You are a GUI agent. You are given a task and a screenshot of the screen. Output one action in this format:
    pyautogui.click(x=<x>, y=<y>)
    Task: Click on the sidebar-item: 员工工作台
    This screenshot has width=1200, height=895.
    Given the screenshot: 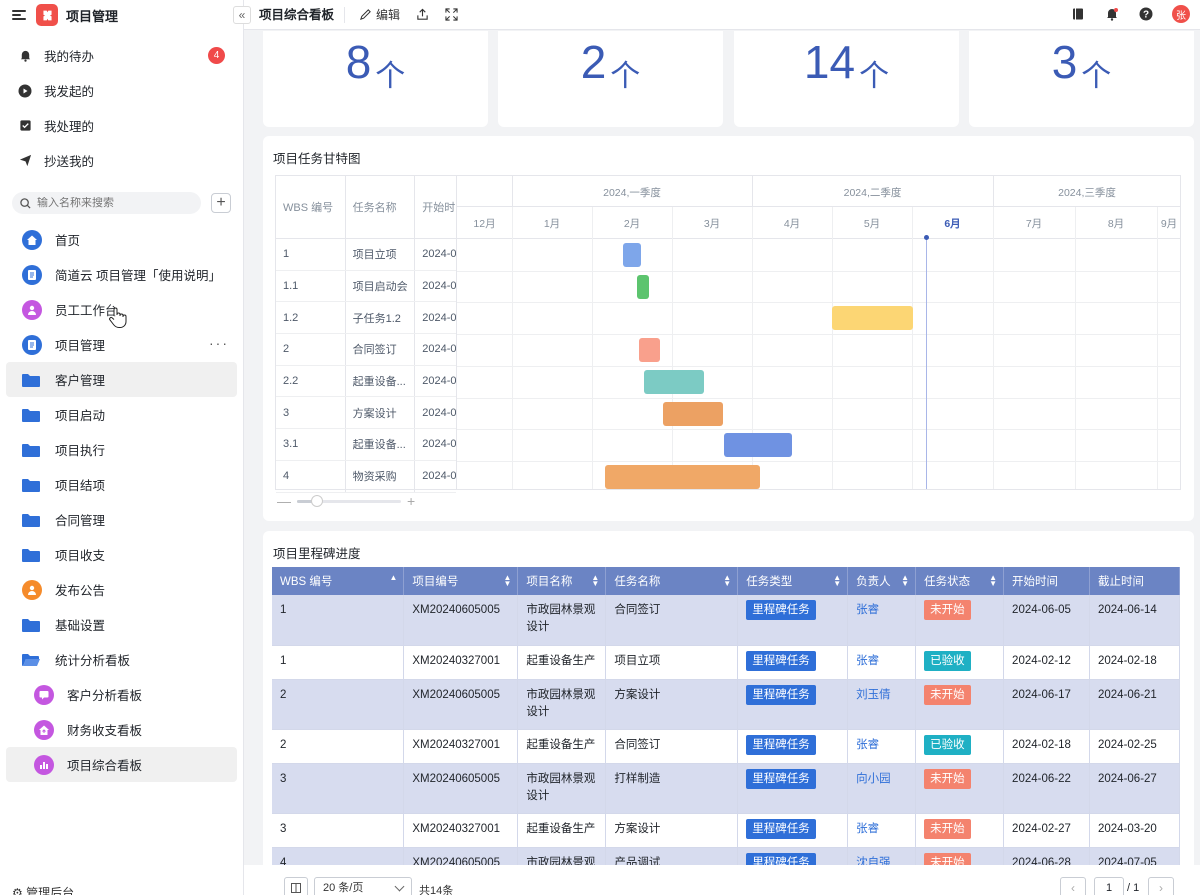 What is the action you would take?
    pyautogui.click(x=121, y=309)
    